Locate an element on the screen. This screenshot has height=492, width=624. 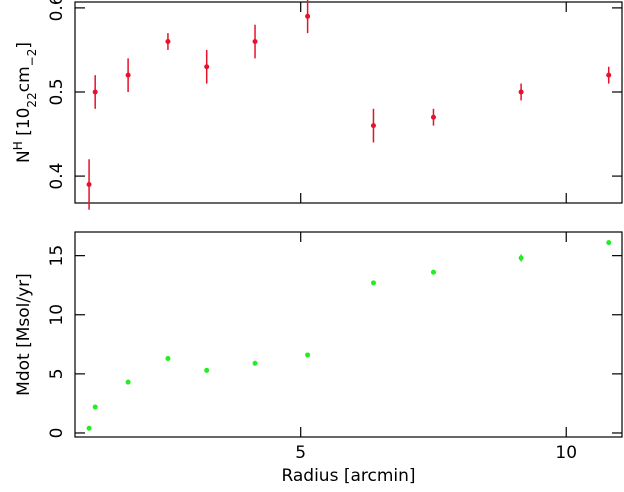
y-axis-label: NH [1022cm−2] is located at coordinates (25, 102).